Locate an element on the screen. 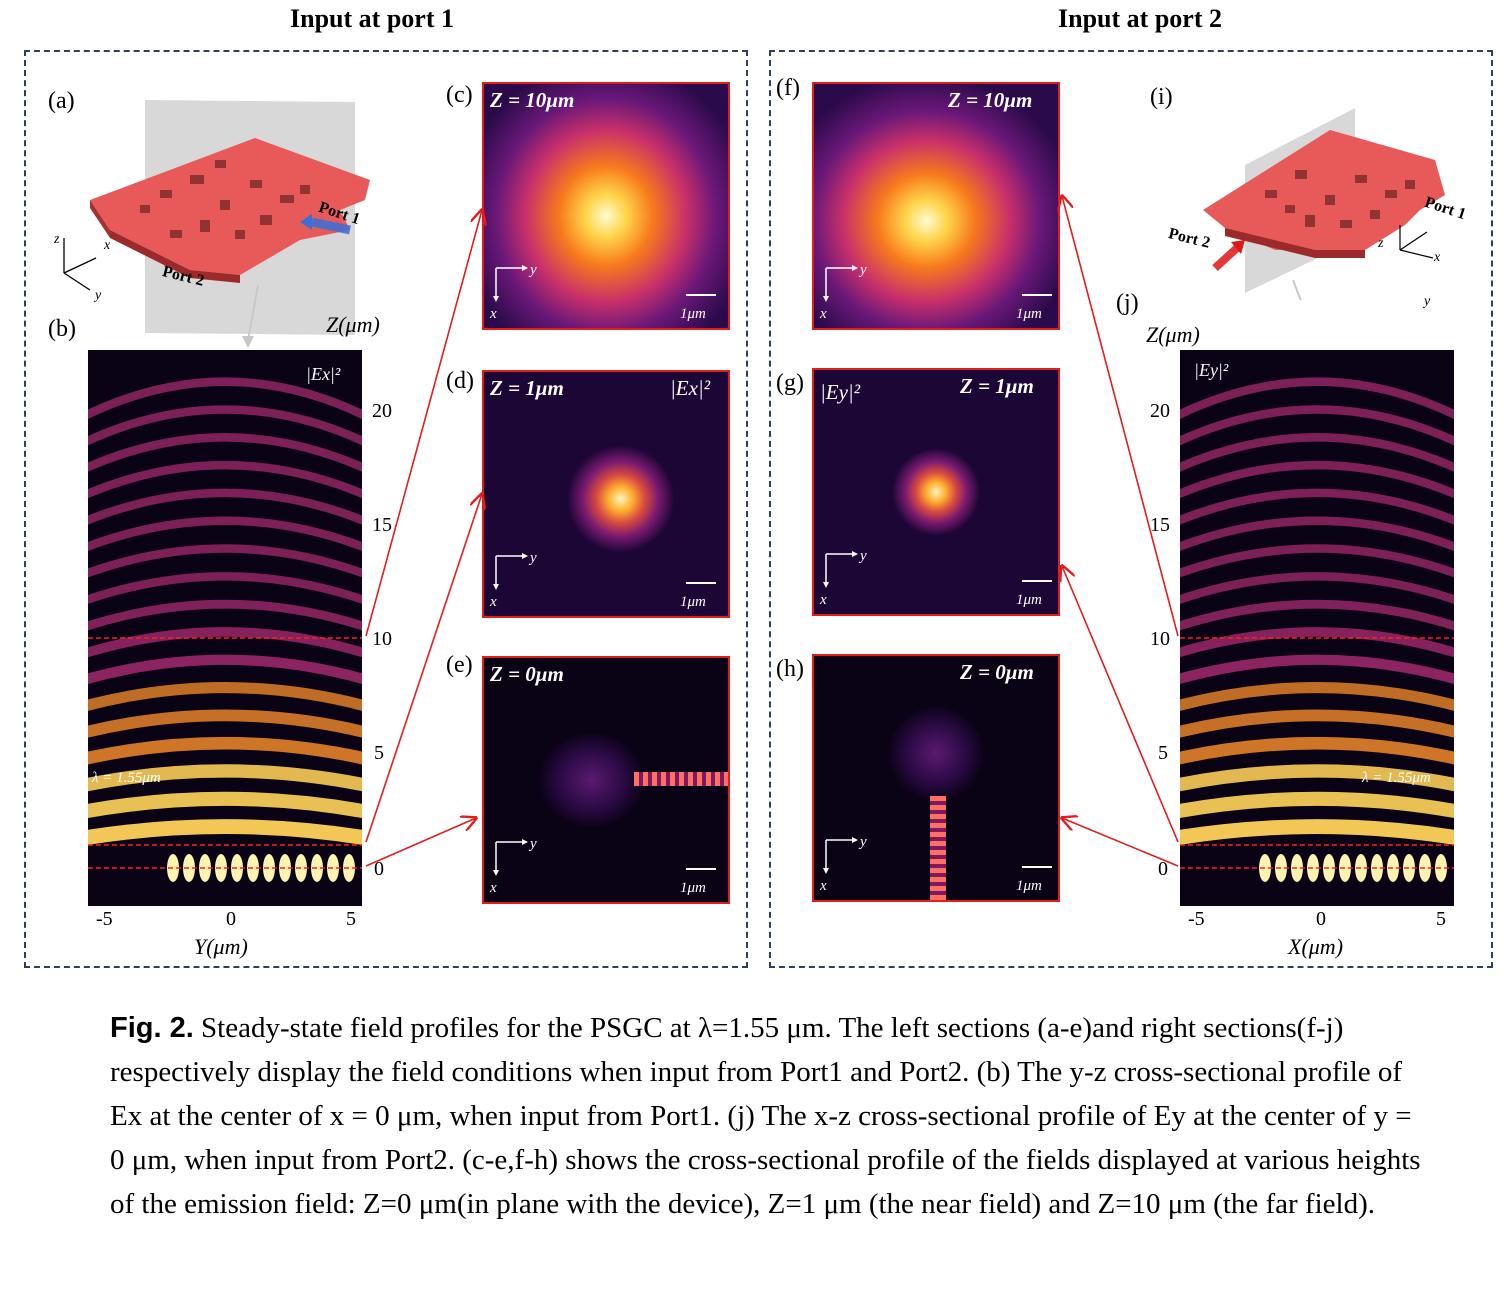 This screenshot has height=1314, width=1507. cross-section-j: λ = 1.55μm |Ey|² is located at coordinates (1317, 628).